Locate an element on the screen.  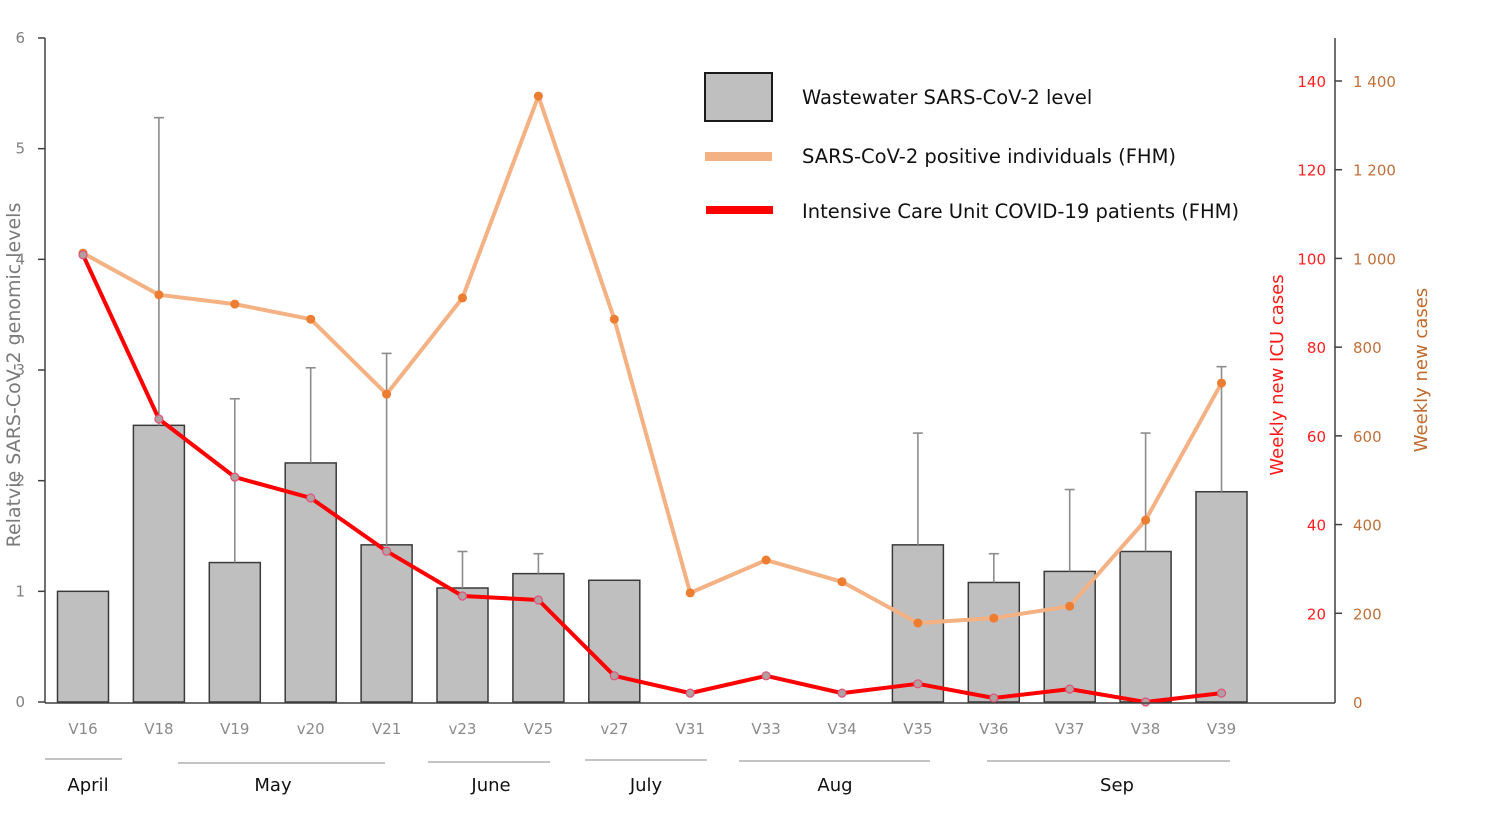
category-label: V36 is located at coordinates (993, 729).